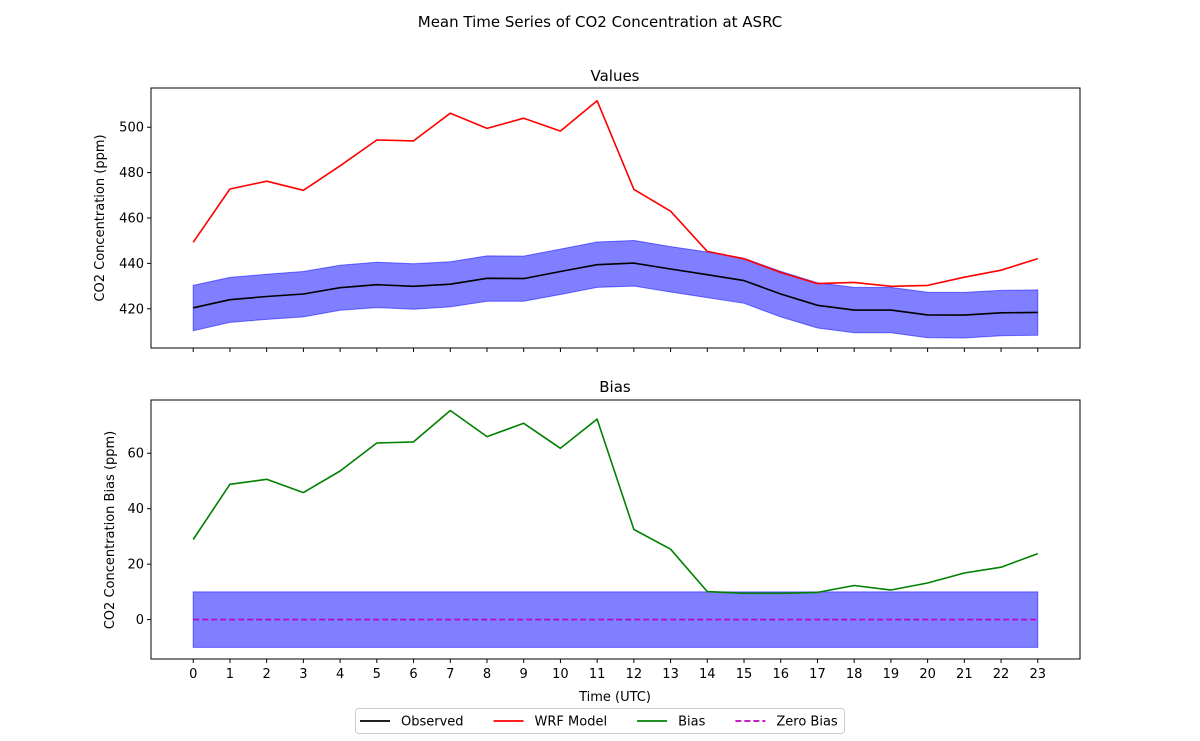 Image resolution: width=1200 pixels, height=741 pixels. Describe the element at coordinates (964, 674) in the screenshot. I see `x-tick-label: 21` at that location.